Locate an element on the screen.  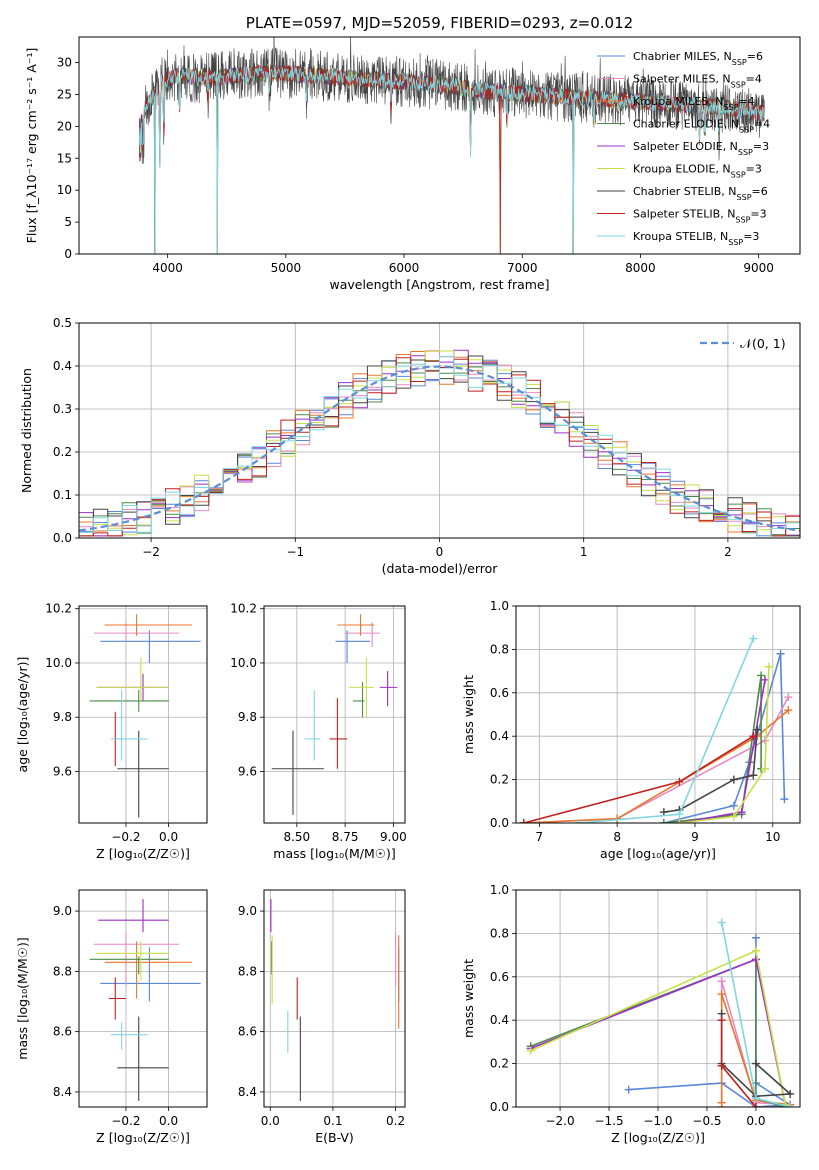
tick-label-x: 8 is located at coordinates (617, 837).